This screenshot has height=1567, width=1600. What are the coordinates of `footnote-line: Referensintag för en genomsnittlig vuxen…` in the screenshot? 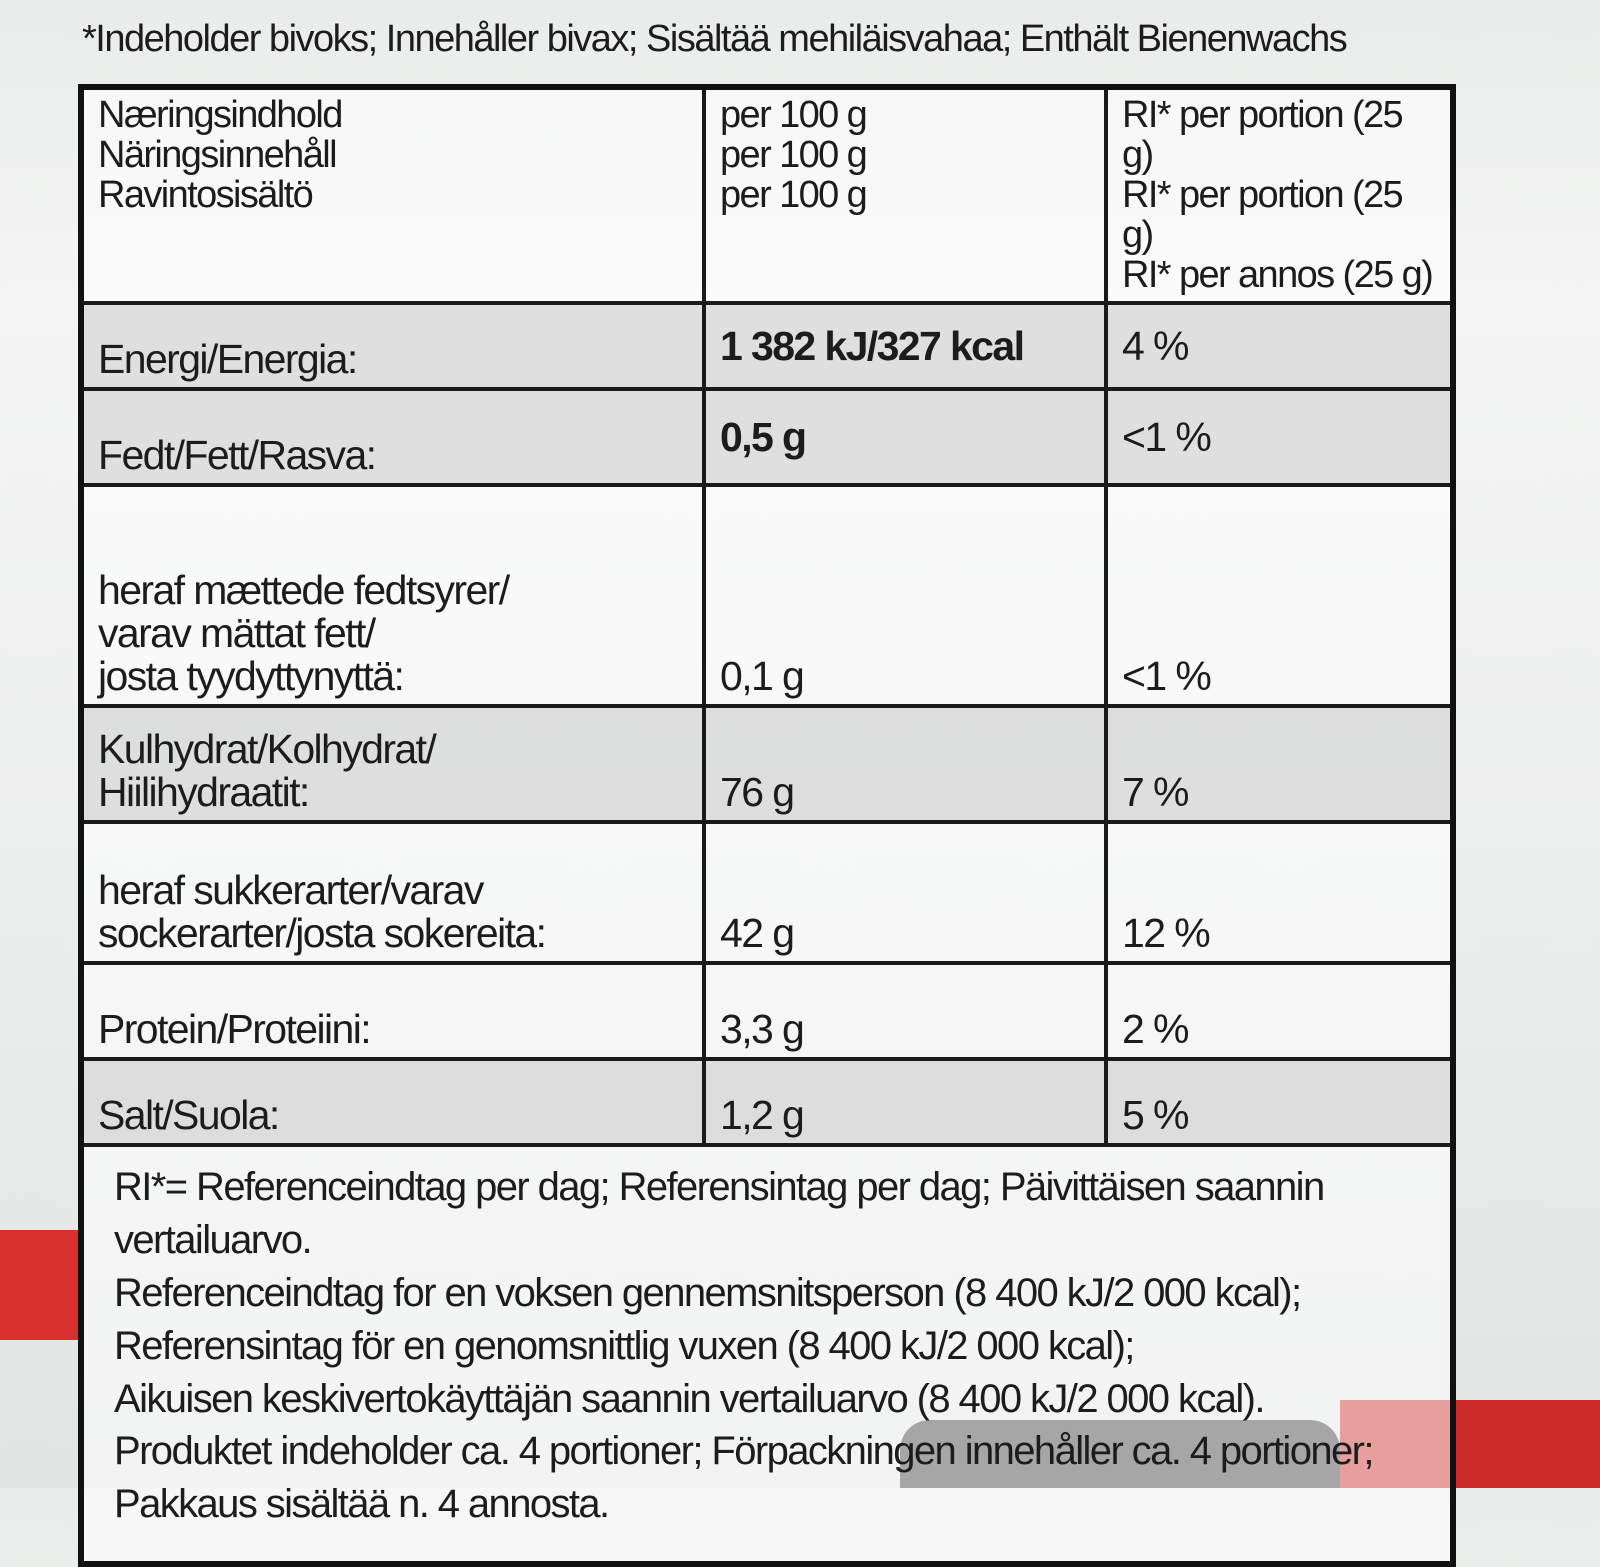 It's located at (624, 1345).